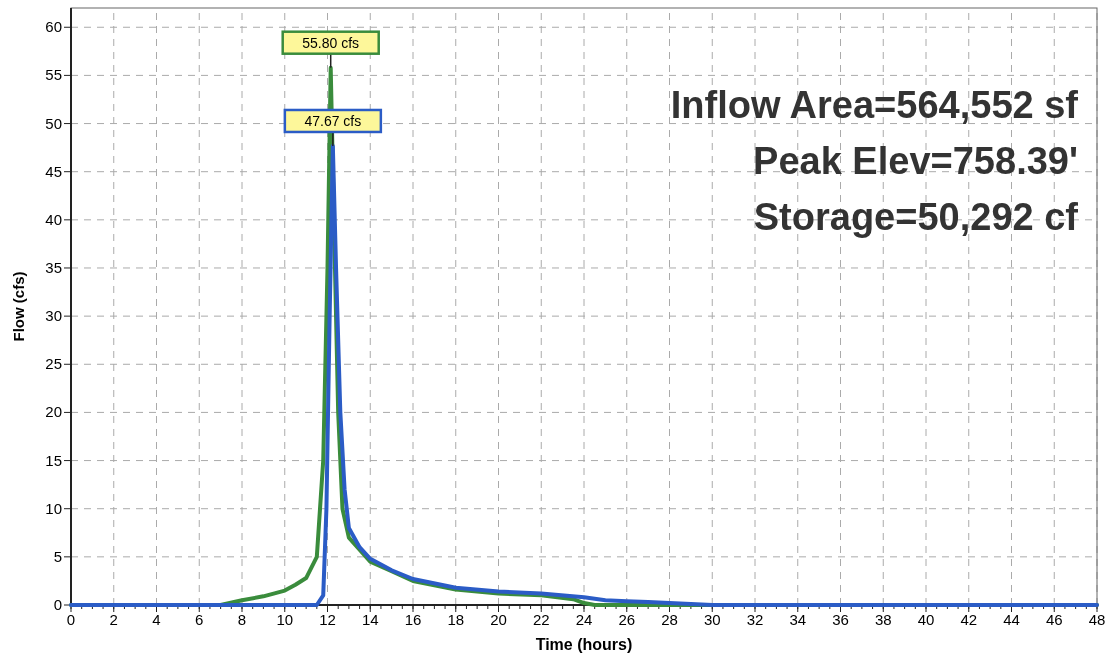 This screenshot has width=1116, height=662. I want to click on x-tick-label: 48, so click(1097, 619).